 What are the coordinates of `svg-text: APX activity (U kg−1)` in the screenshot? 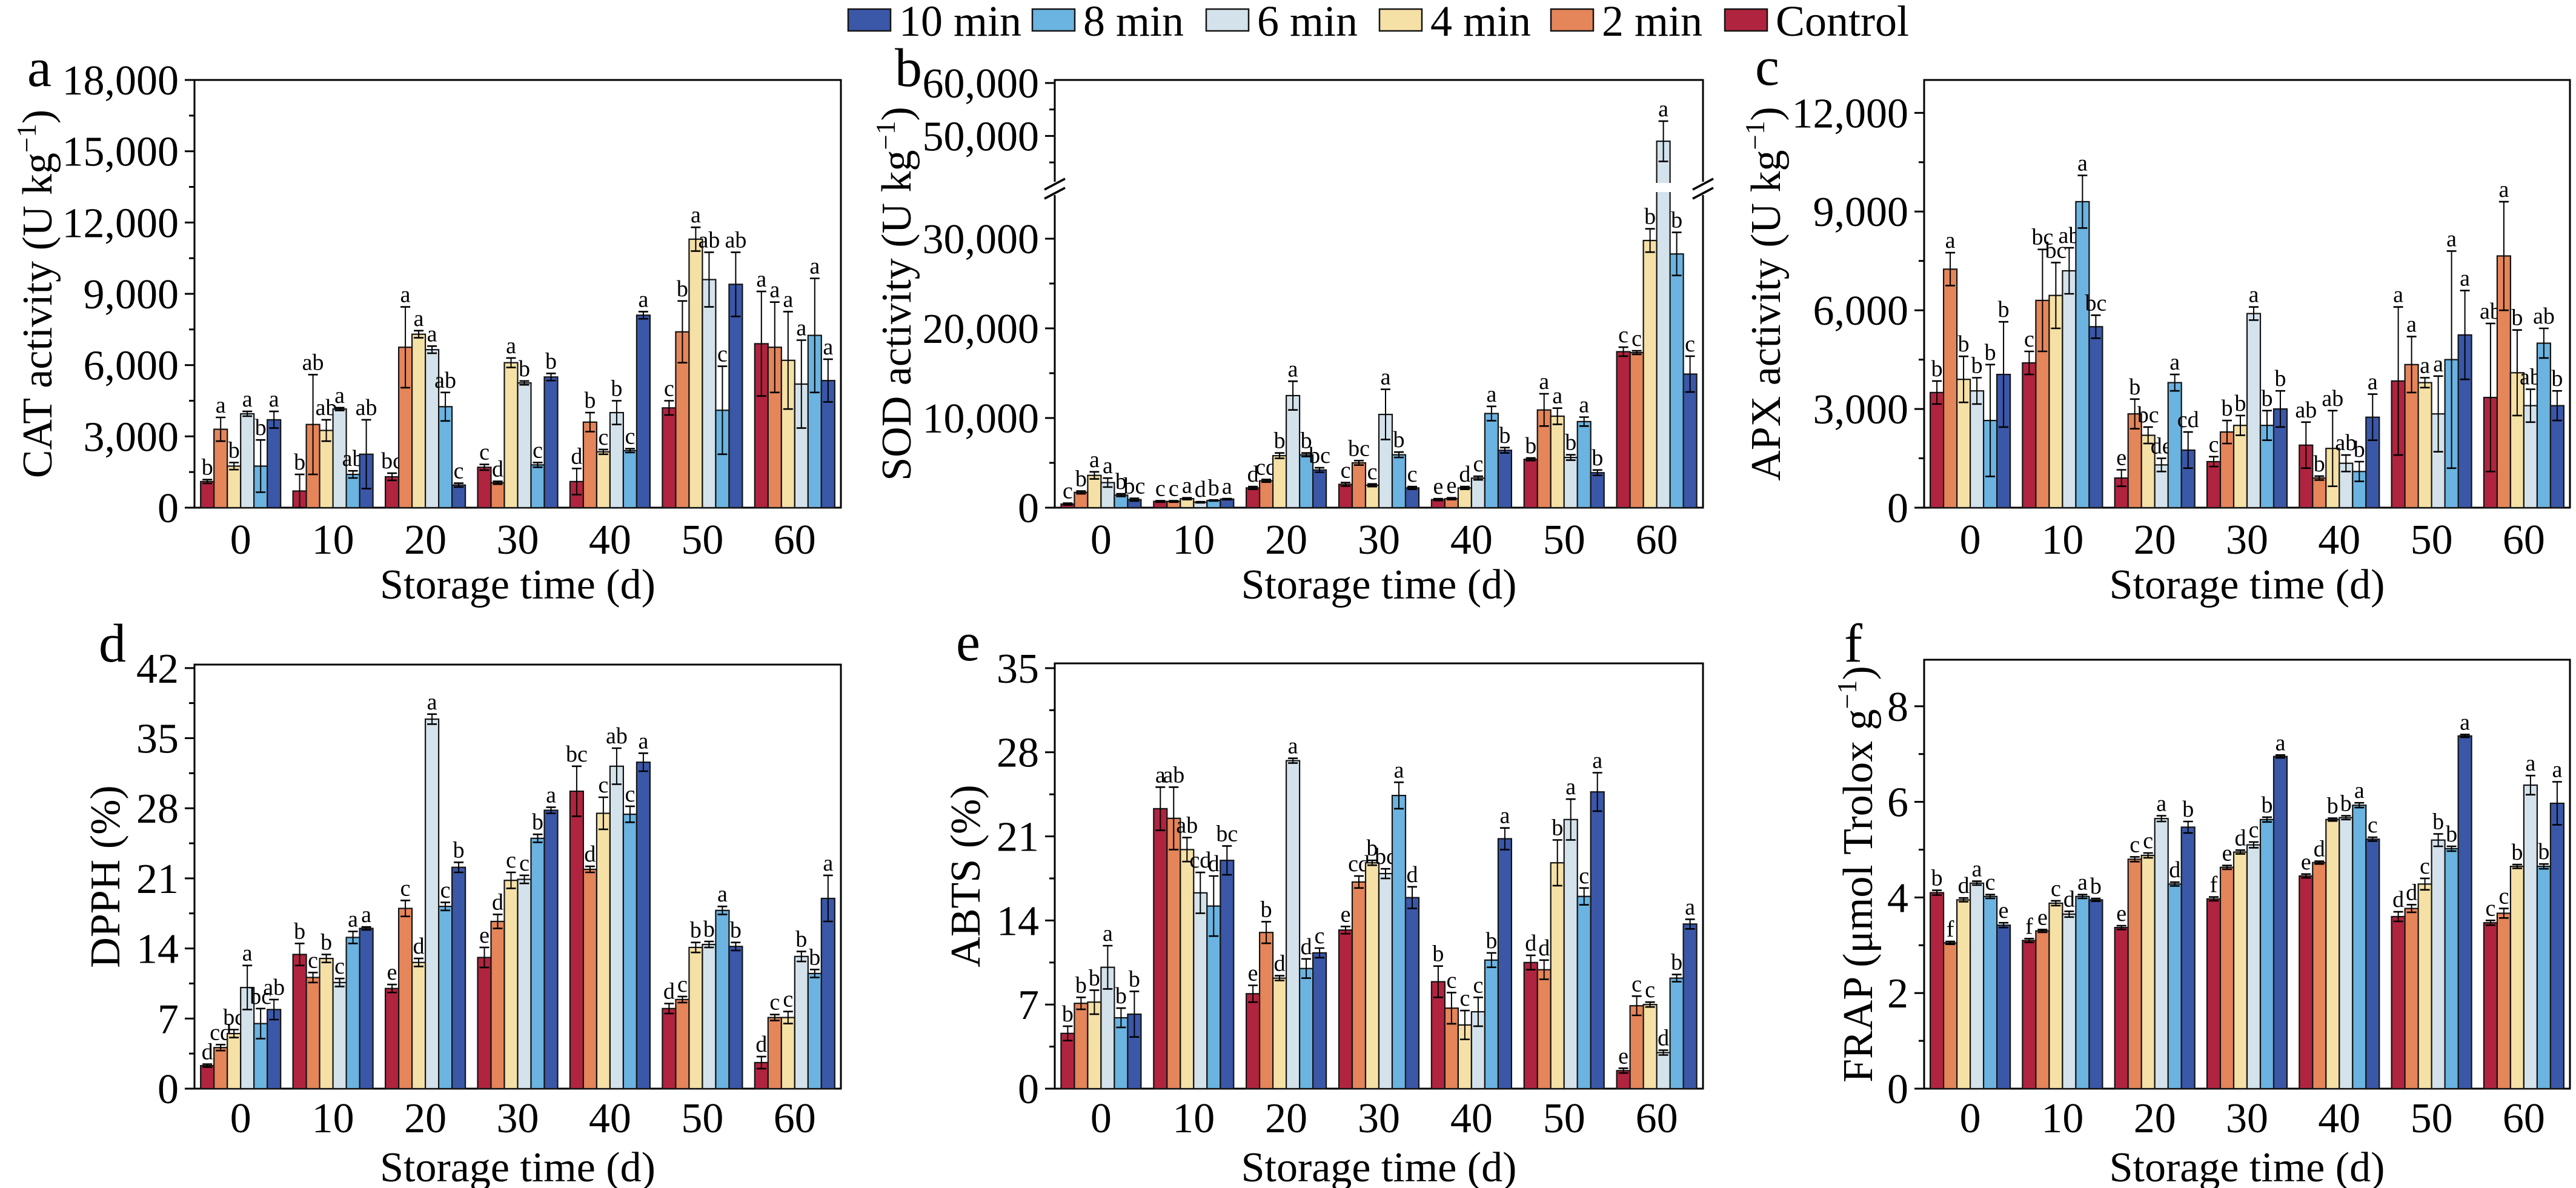 It's located at (1765, 294).